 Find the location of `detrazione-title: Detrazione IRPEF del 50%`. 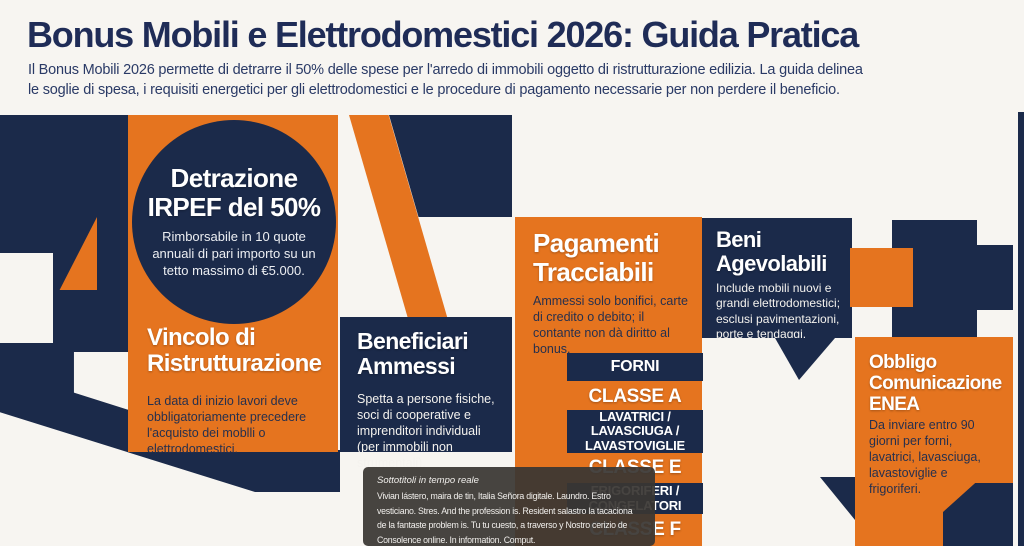

detrazione-title: Detrazione IRPEF del 50% is located at coordinates (234, 192).